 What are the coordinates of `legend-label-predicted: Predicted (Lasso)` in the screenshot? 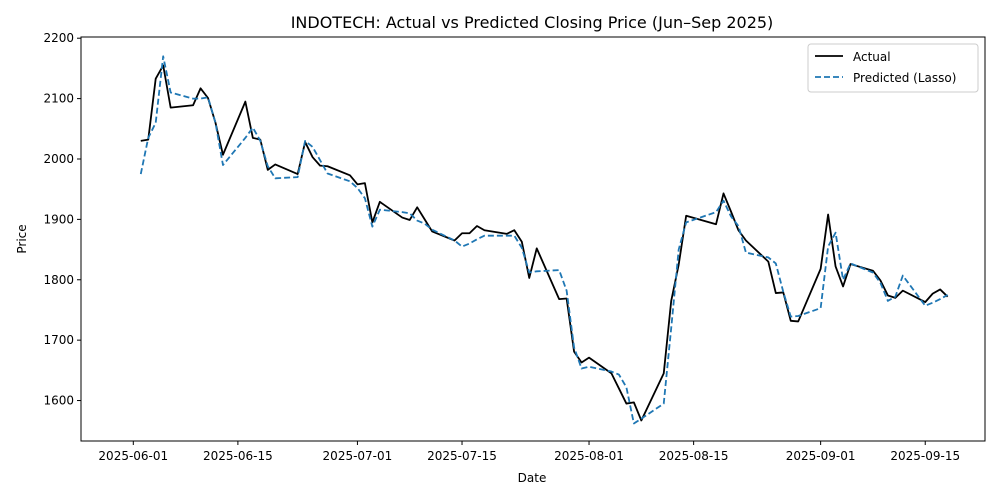 It's located at (904, 78).